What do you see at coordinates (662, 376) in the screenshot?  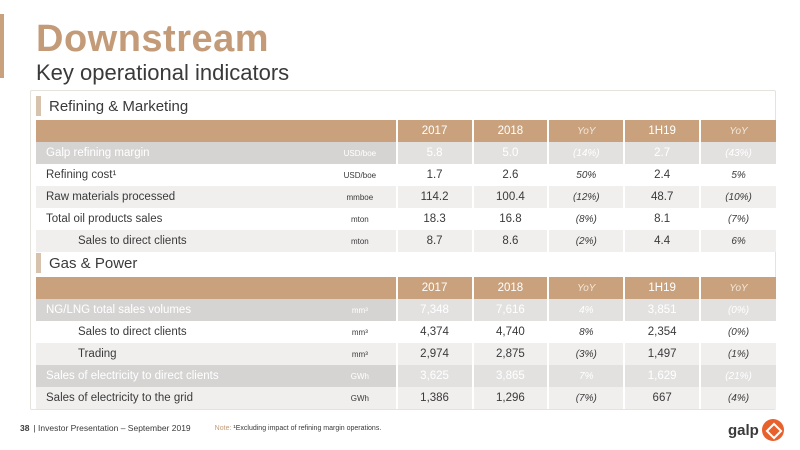 I see `value-1h19: 1,629` at bounding box center [662, 376].